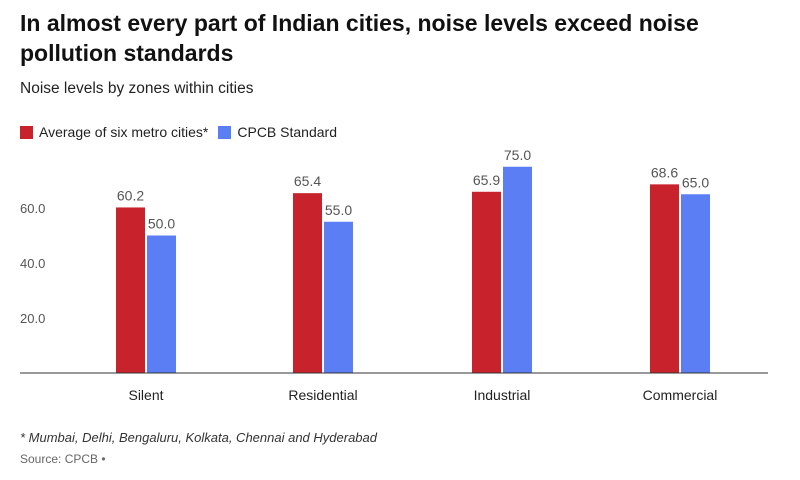 The image size is (800, 480). I want to click on data-label: 65.4, so click(307, 181).